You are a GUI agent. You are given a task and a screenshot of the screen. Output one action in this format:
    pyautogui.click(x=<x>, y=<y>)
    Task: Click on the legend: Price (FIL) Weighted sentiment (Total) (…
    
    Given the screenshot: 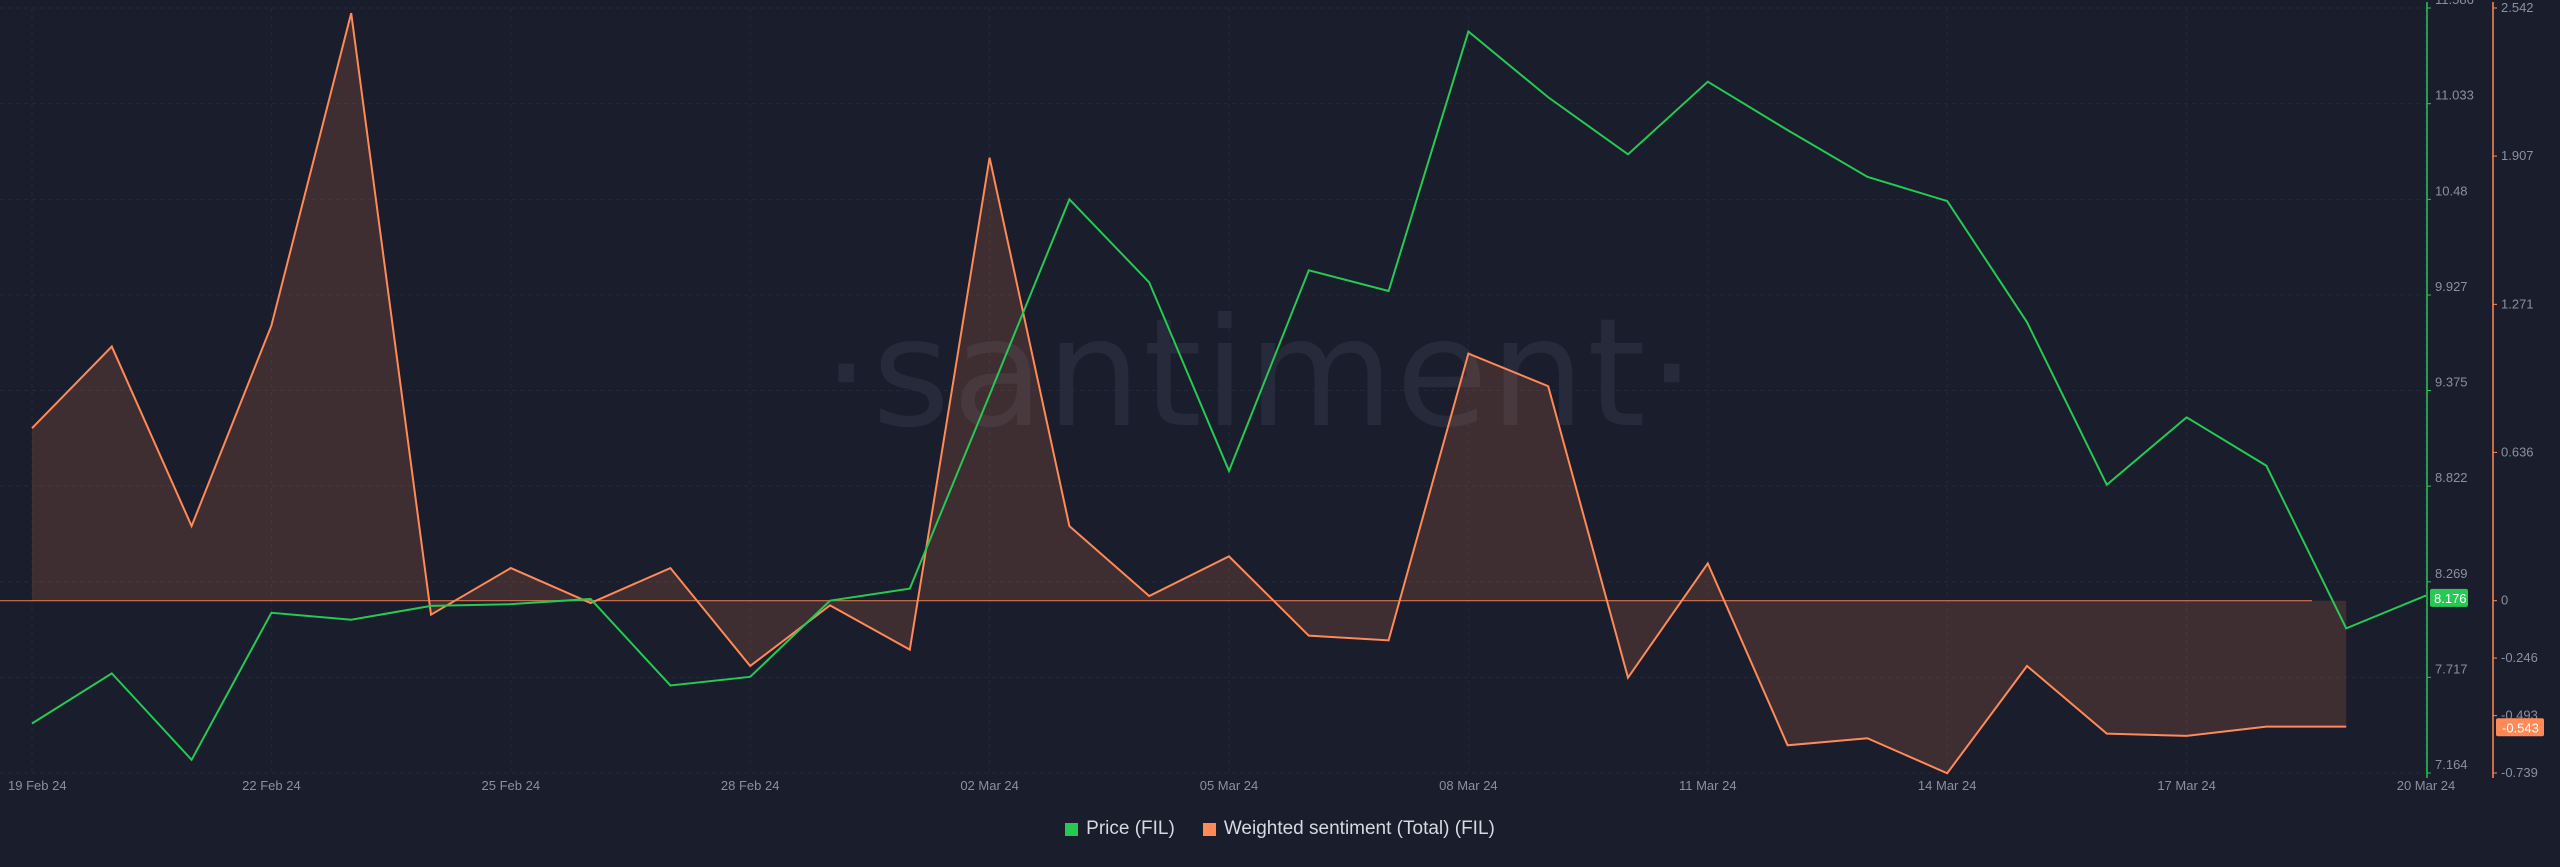 What is the action you would take?
    pyautogui.click(x=1280, y=829)
    